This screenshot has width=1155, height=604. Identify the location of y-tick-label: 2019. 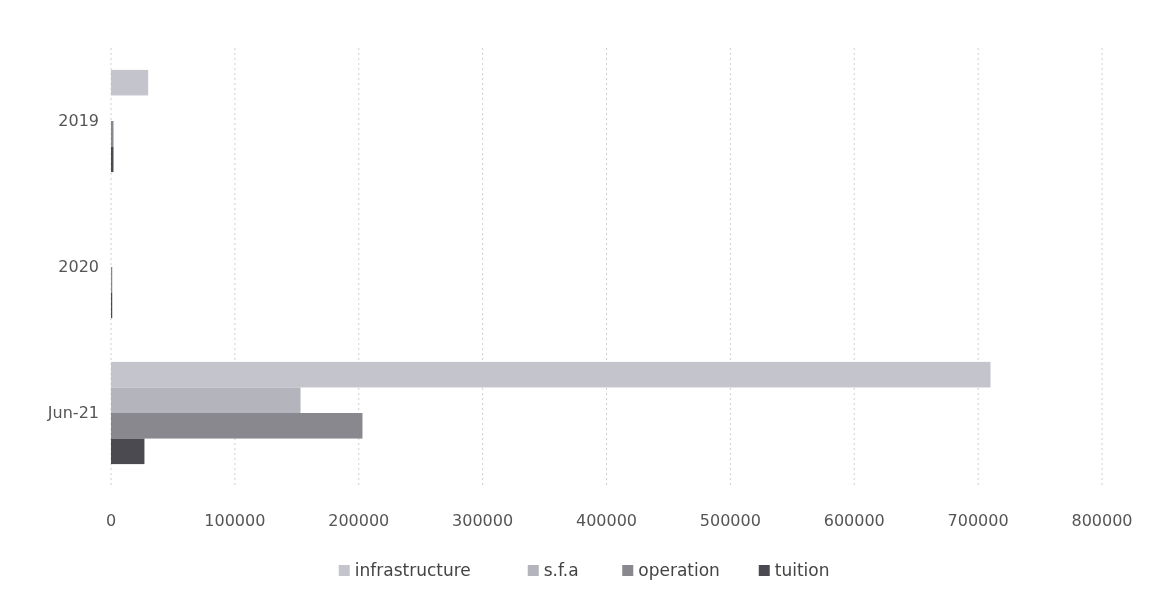
(78, 120).